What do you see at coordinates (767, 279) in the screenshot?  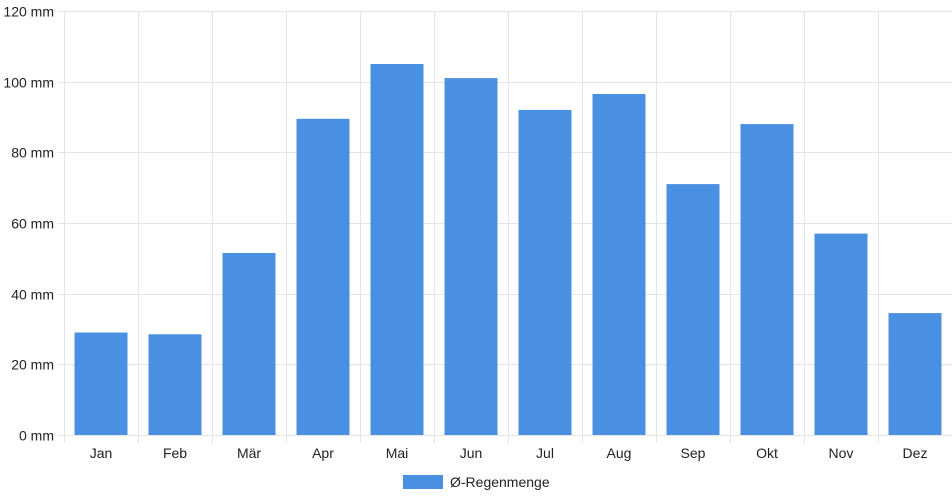 I see `bar-okt` at bounding box center [767, 279].